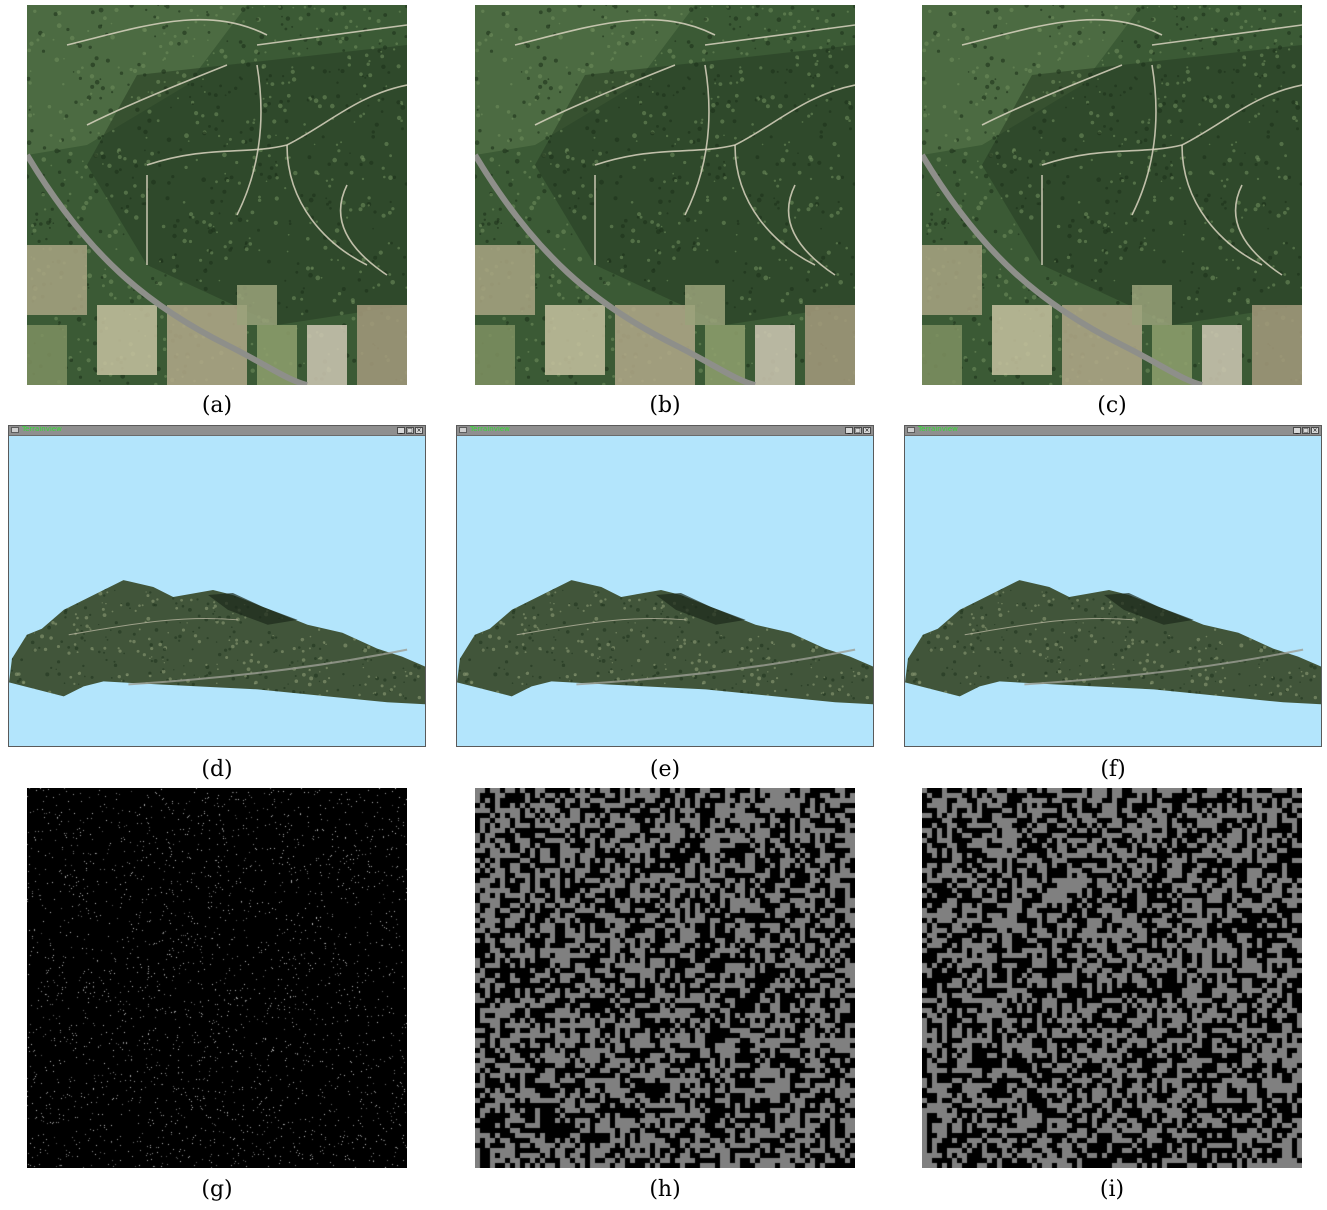 Image resolution: width=1327 pixels, height=1210 pixels. Describe the element at coordinates (1112, 405) in the screenshot. I see `caption-c: (c)` at that location.